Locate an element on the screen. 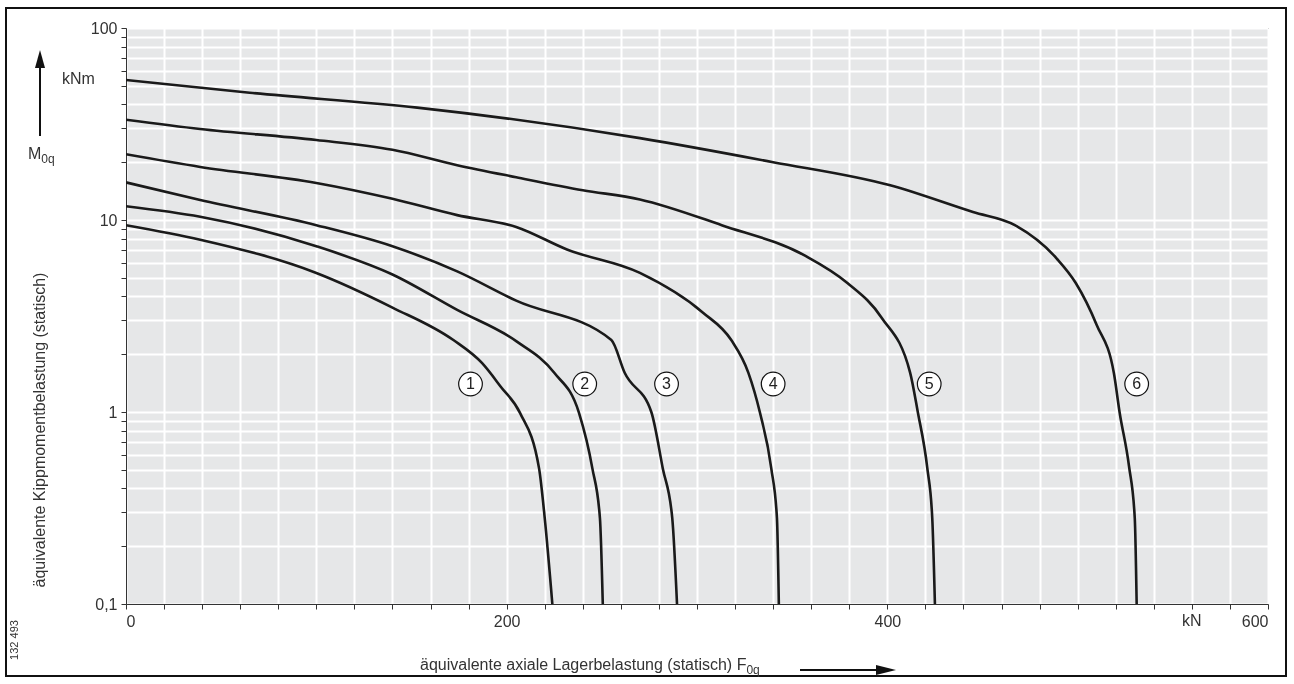 Image resolution: width=1294 pixels, height=684 pixels. x-tick-label: 0 is located at coordinates (131, 621).